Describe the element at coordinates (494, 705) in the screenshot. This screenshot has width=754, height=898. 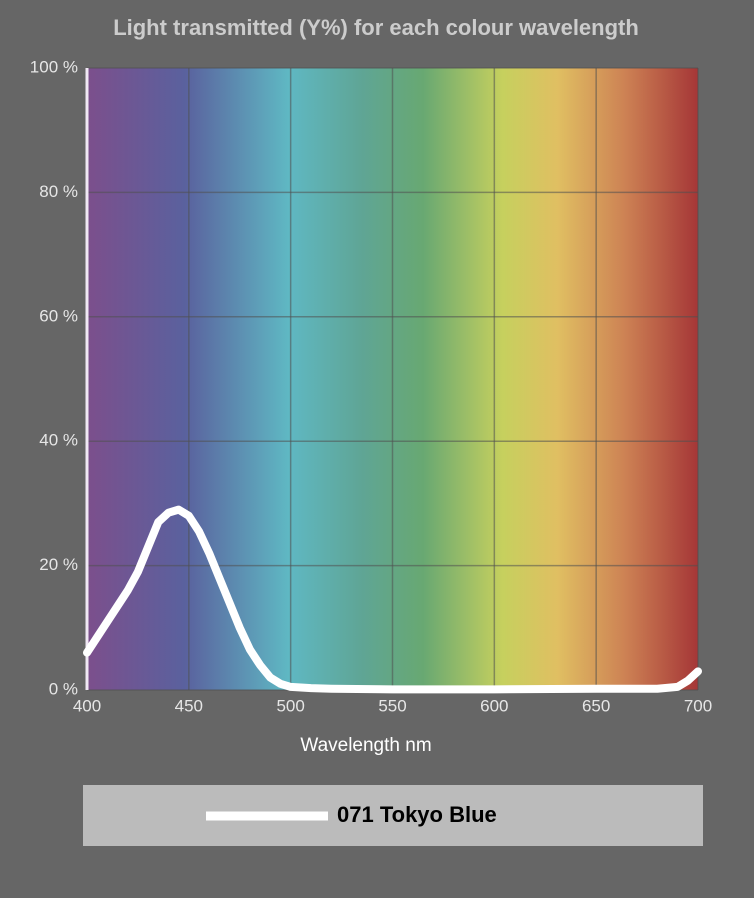
I see `x-tick-label: 600` at that location.